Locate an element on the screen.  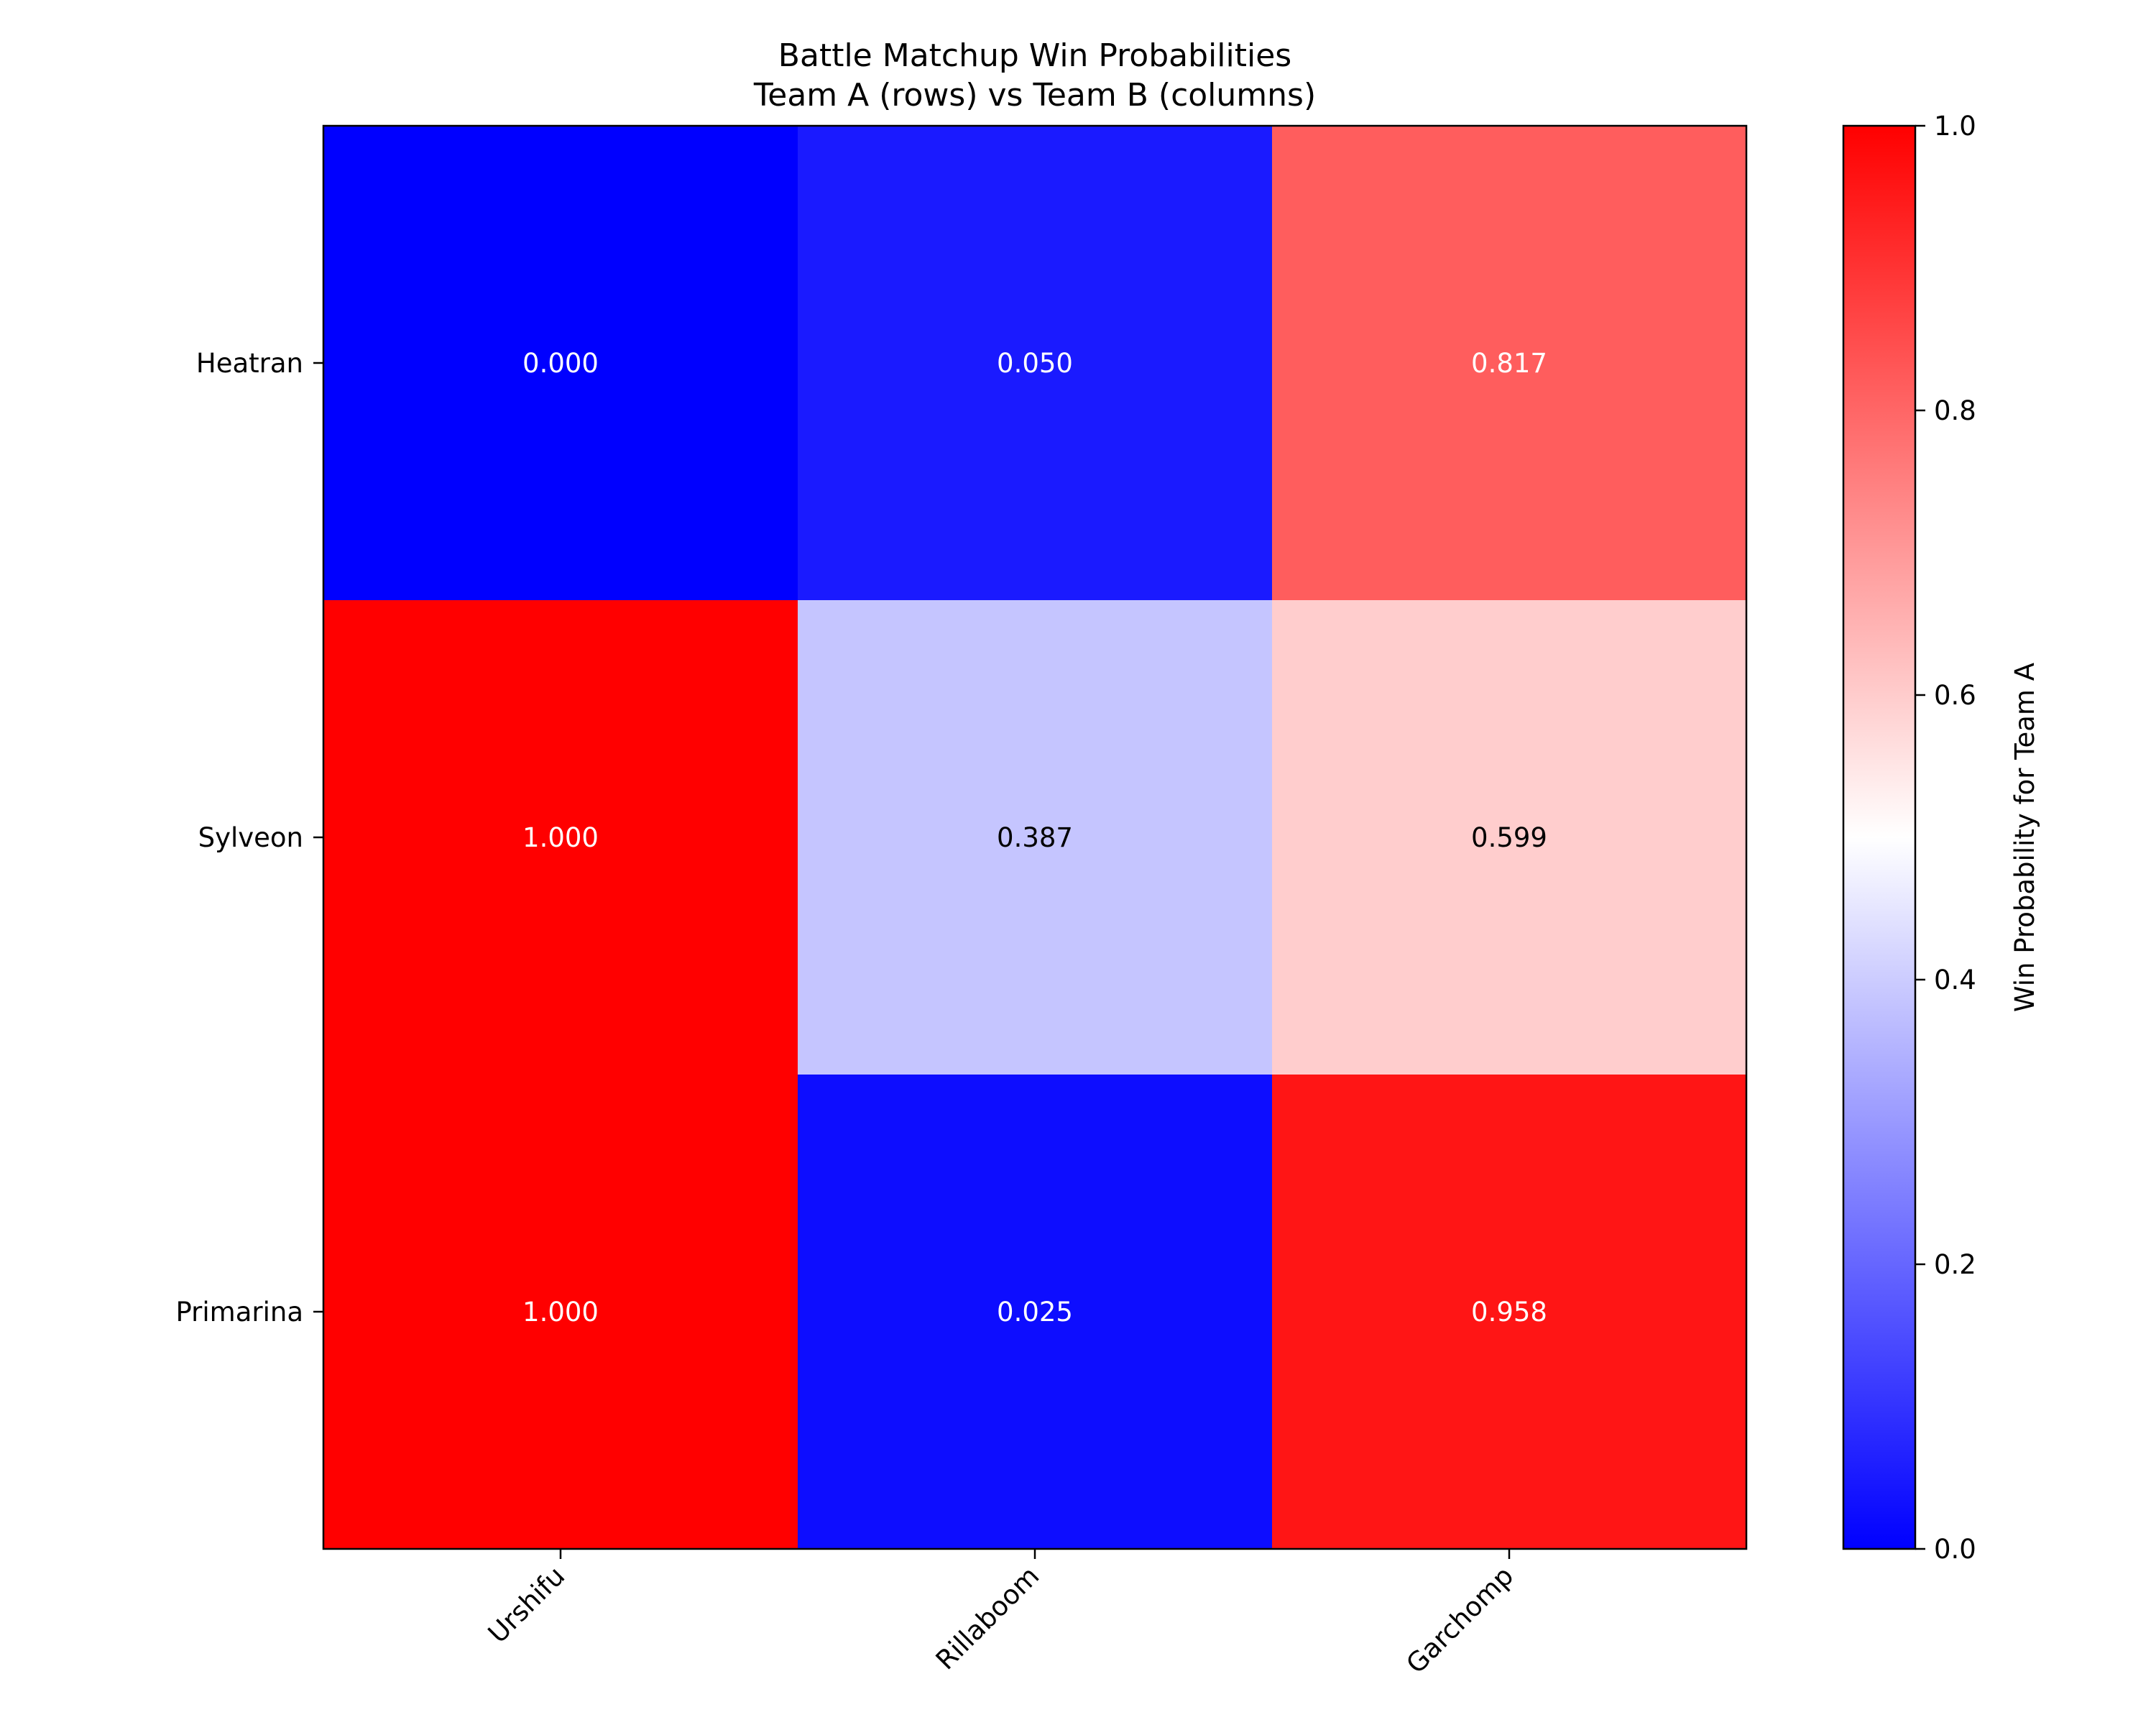
colorbar-tick-label: 0.6 is located at coordinates (1955, 695).